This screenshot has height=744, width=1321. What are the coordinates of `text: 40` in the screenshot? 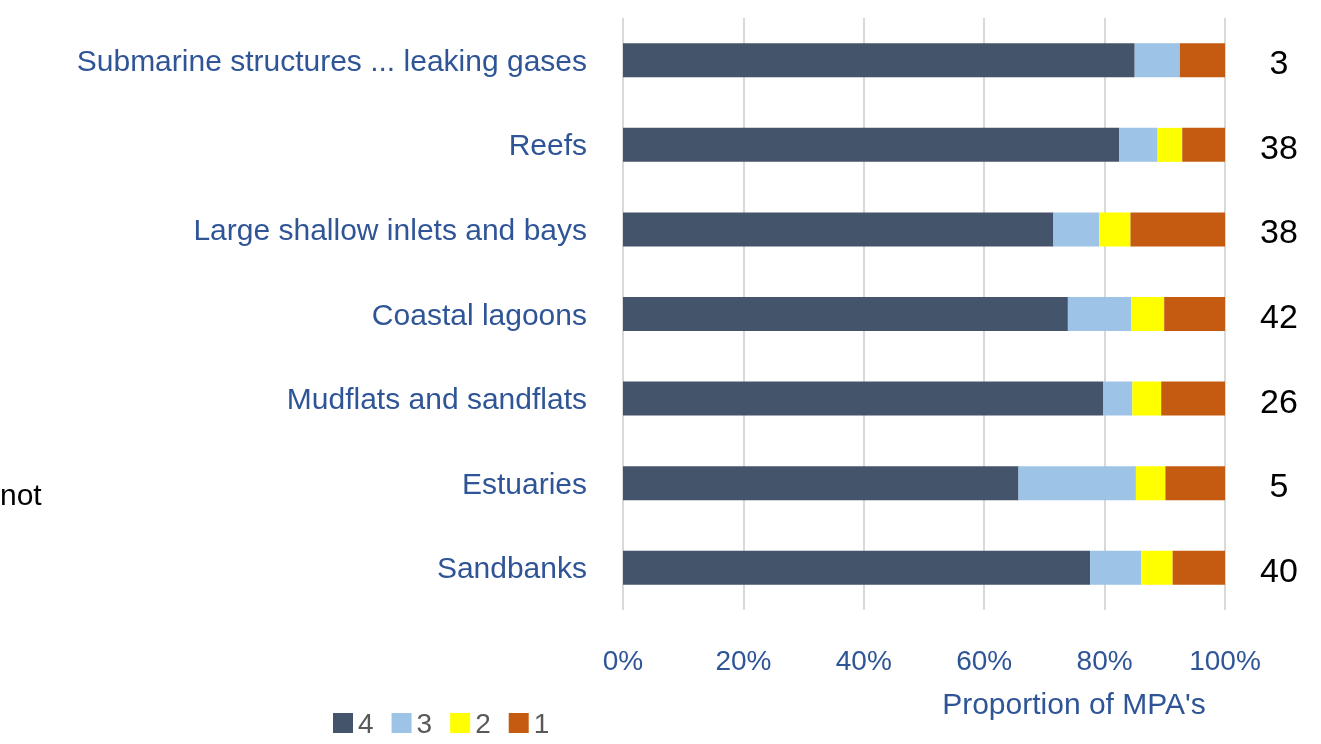 It's located at (1279, 569).